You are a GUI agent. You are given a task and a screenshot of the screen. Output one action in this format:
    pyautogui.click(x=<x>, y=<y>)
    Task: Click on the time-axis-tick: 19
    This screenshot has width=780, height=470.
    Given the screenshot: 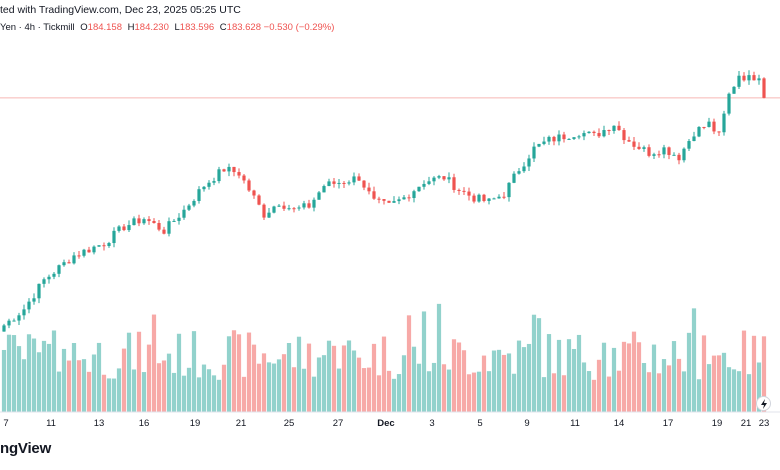 What is the action you would take?
    pyautogui.click(x=195, y=423)
    